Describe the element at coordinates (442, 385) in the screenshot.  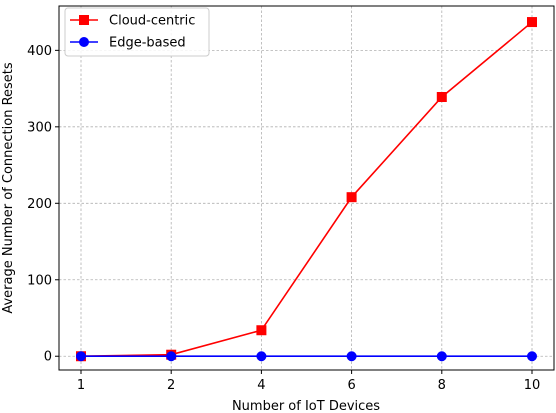
I see `x-tick-label: 8` at that location.